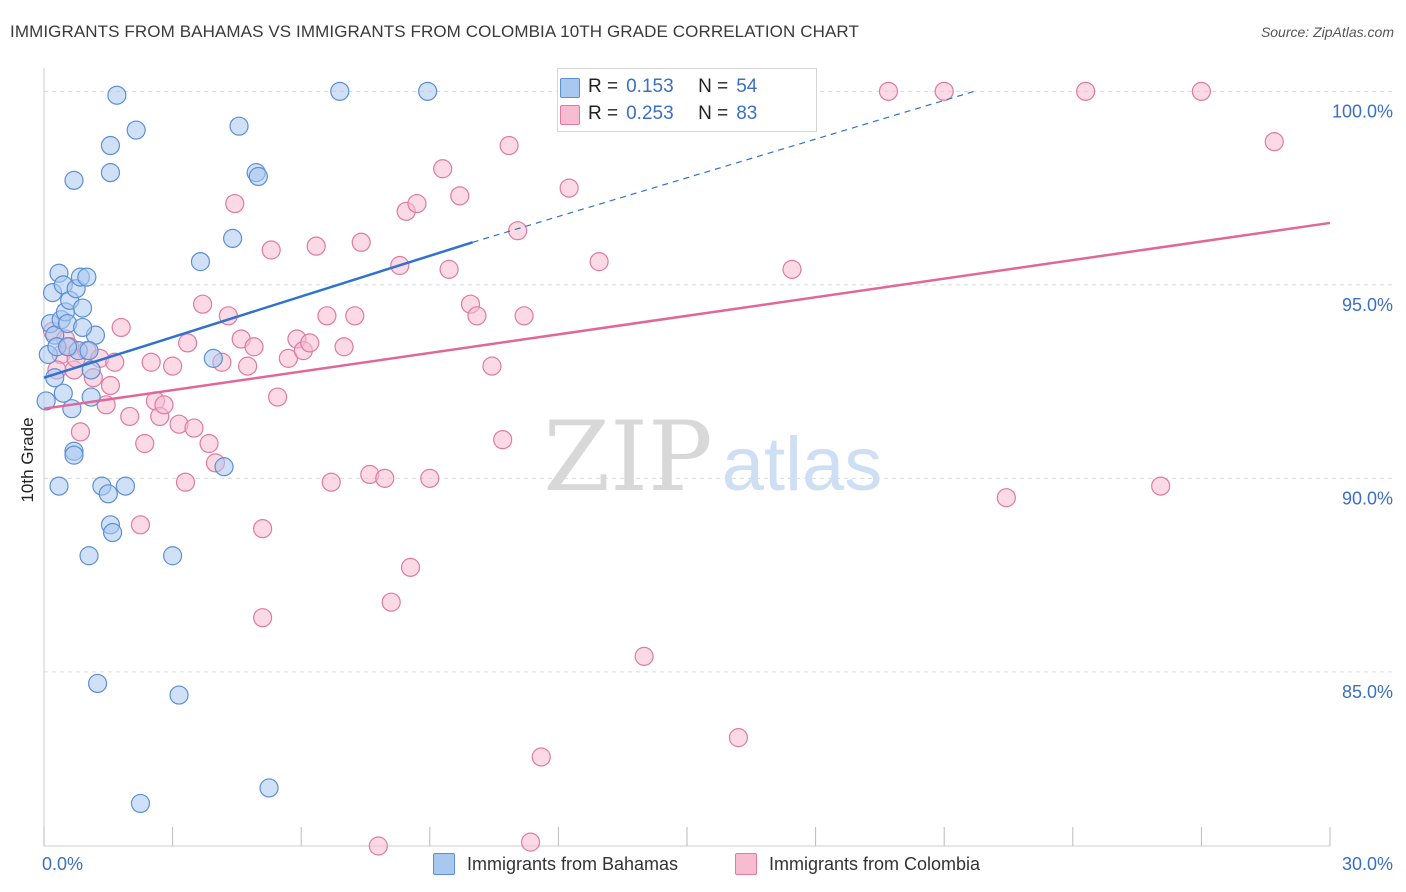 Image resolution: width=1406 pixels, height=892 pixels. I want to click on y-tick-label-0: 85.0%, so click(1367, 692).